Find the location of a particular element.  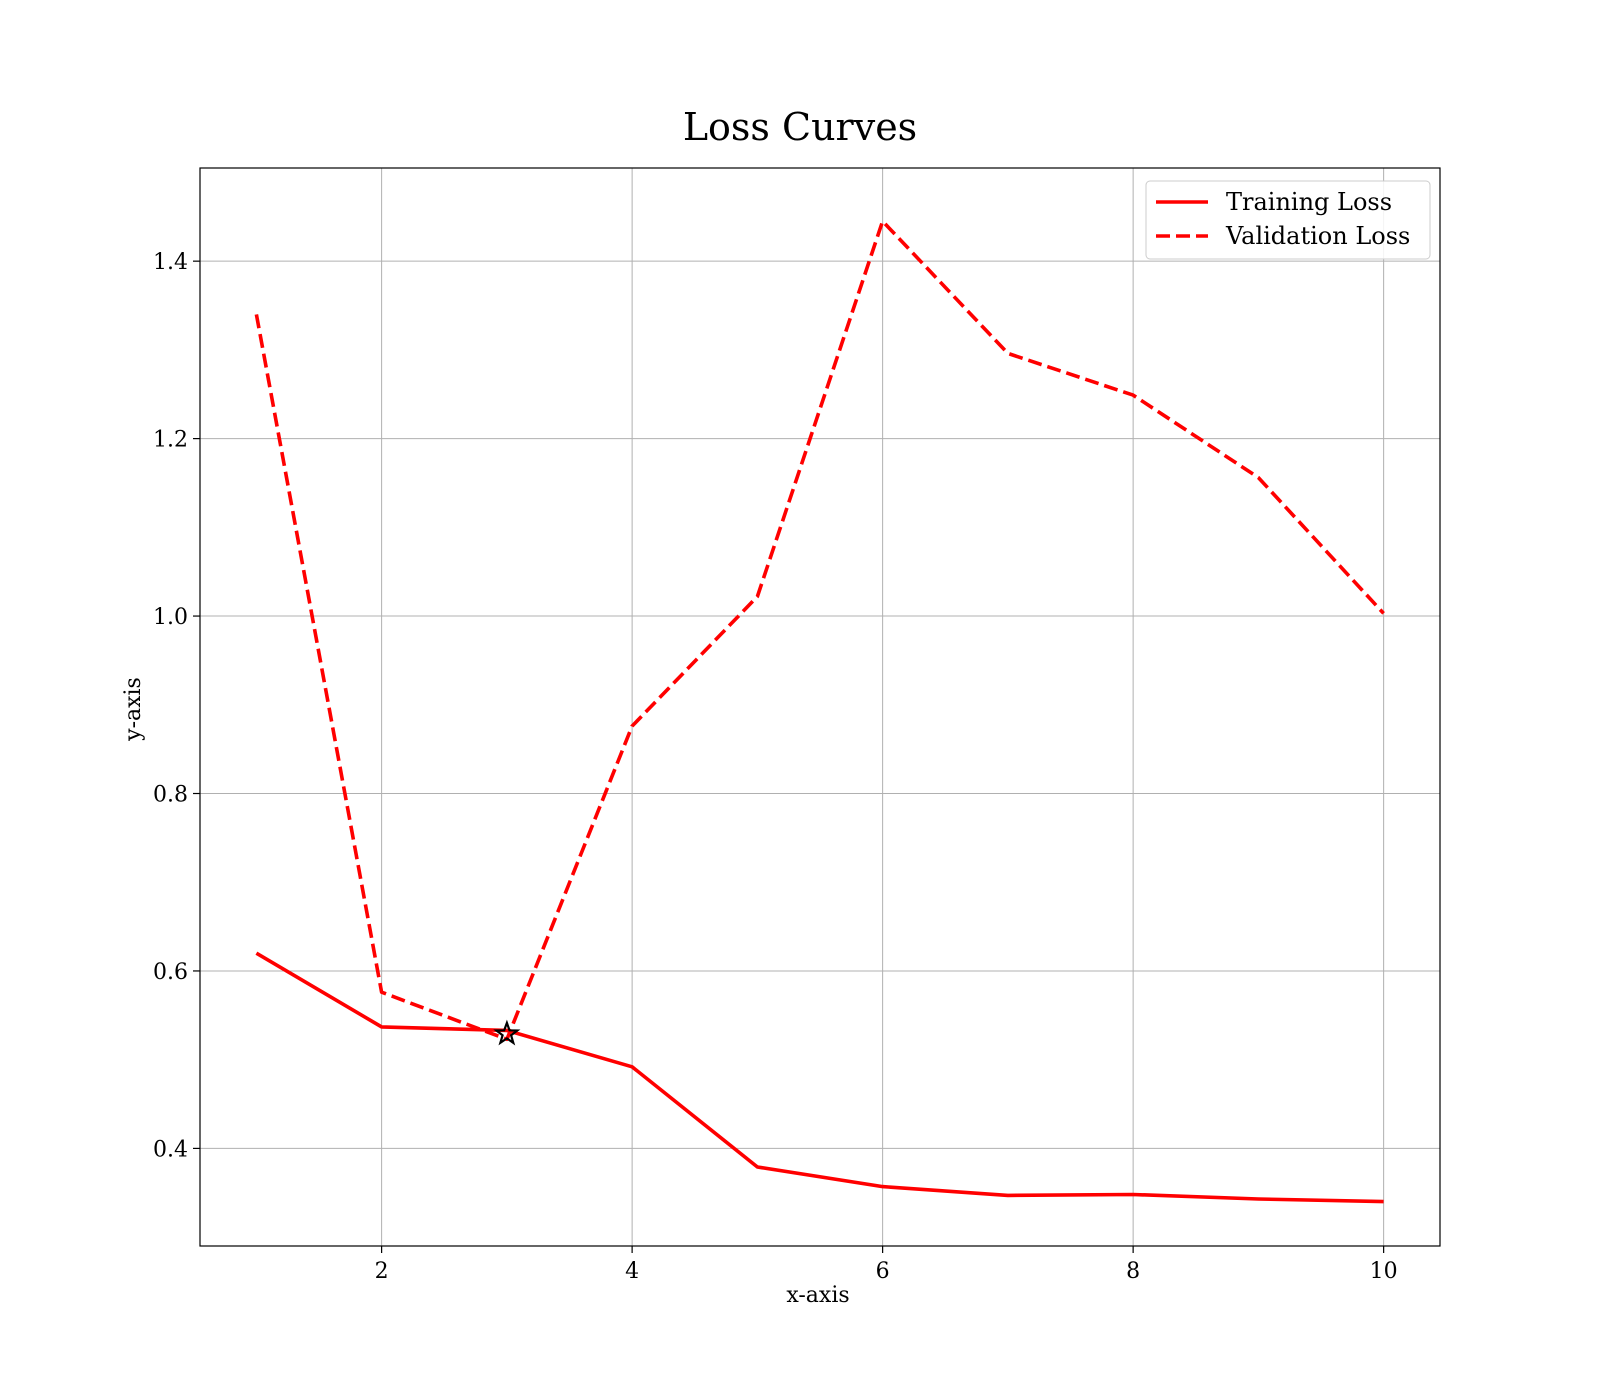

y-tick-label: 1.4 is located at coordinates (170, 262).